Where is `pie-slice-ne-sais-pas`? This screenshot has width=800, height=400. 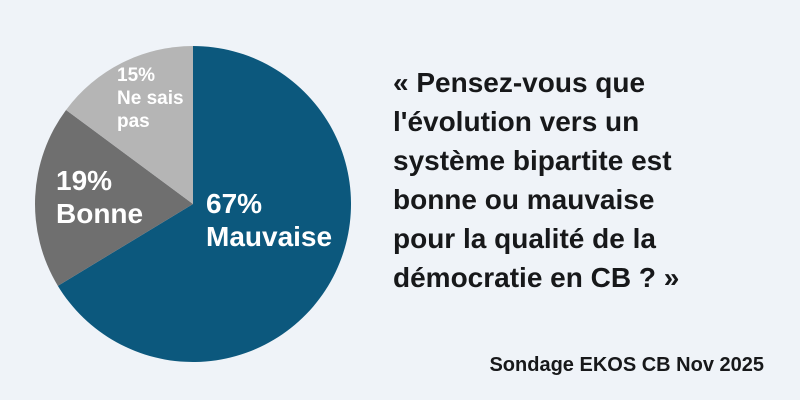
pie-slice-ne-sais-pas is located at coordinates (129, 125).